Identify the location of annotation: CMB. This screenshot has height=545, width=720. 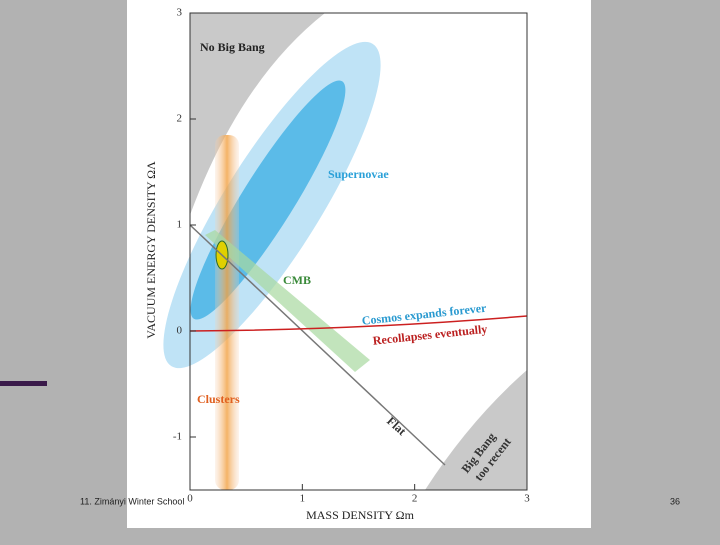
(297, 280).